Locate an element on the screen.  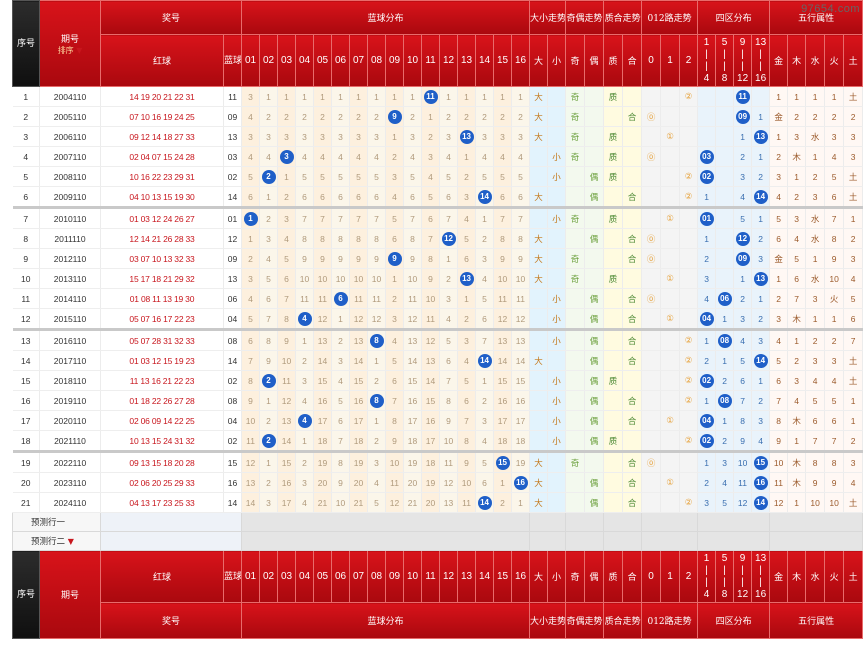
wuxing-cell: 7 is located at coordinates (853, 340).